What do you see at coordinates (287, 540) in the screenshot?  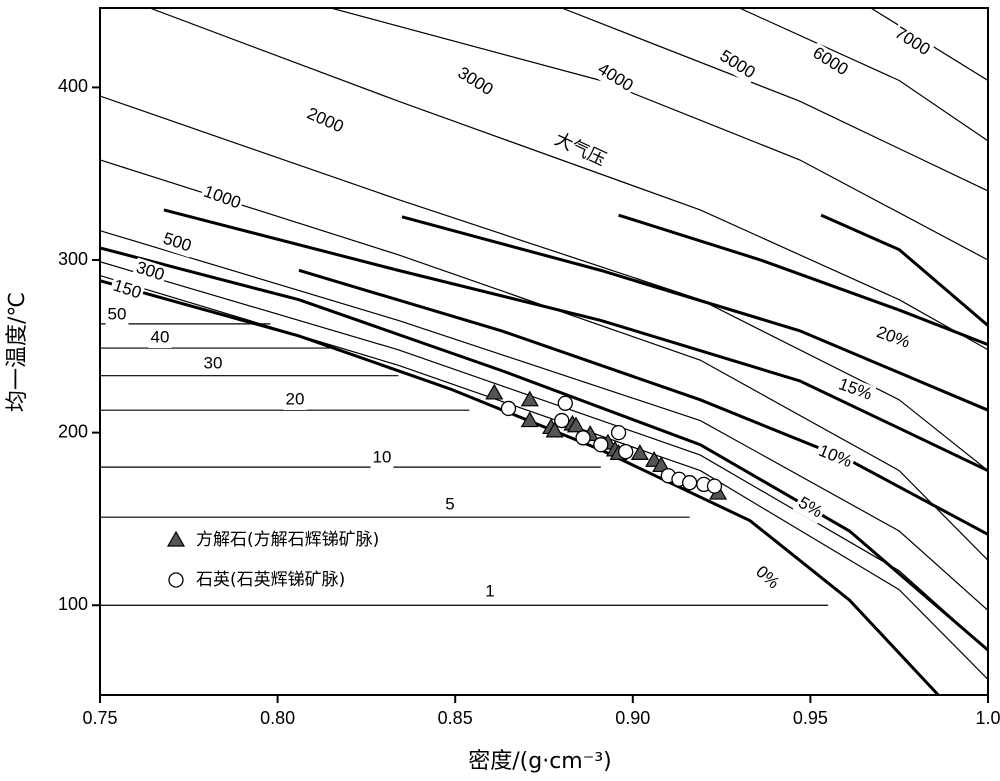 I see `legend-label: 方解石(方解石辉锑矿脉)` at bounding box center [287, 540].